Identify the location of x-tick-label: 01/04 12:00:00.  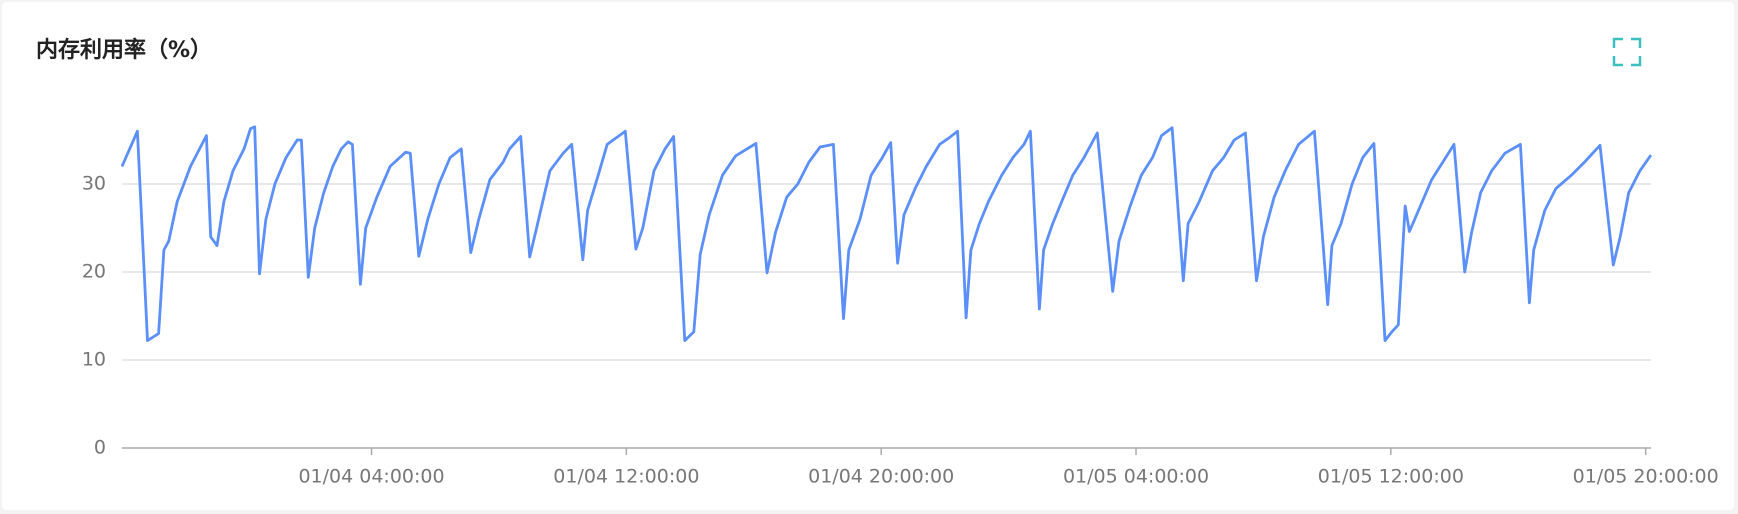
(626, 477).